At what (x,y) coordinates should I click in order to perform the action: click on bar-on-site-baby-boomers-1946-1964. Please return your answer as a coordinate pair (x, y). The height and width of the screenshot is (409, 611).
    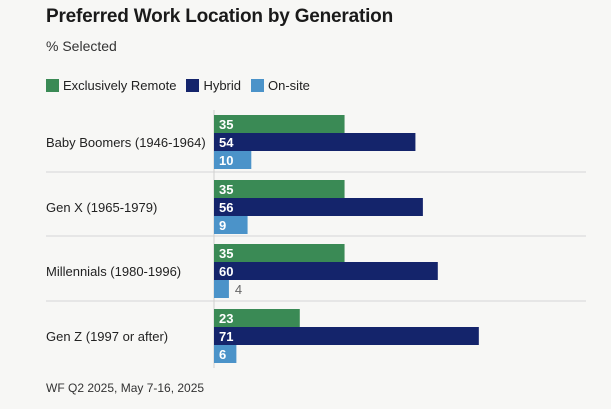
    Looking at the image, I should click on (233, 160).